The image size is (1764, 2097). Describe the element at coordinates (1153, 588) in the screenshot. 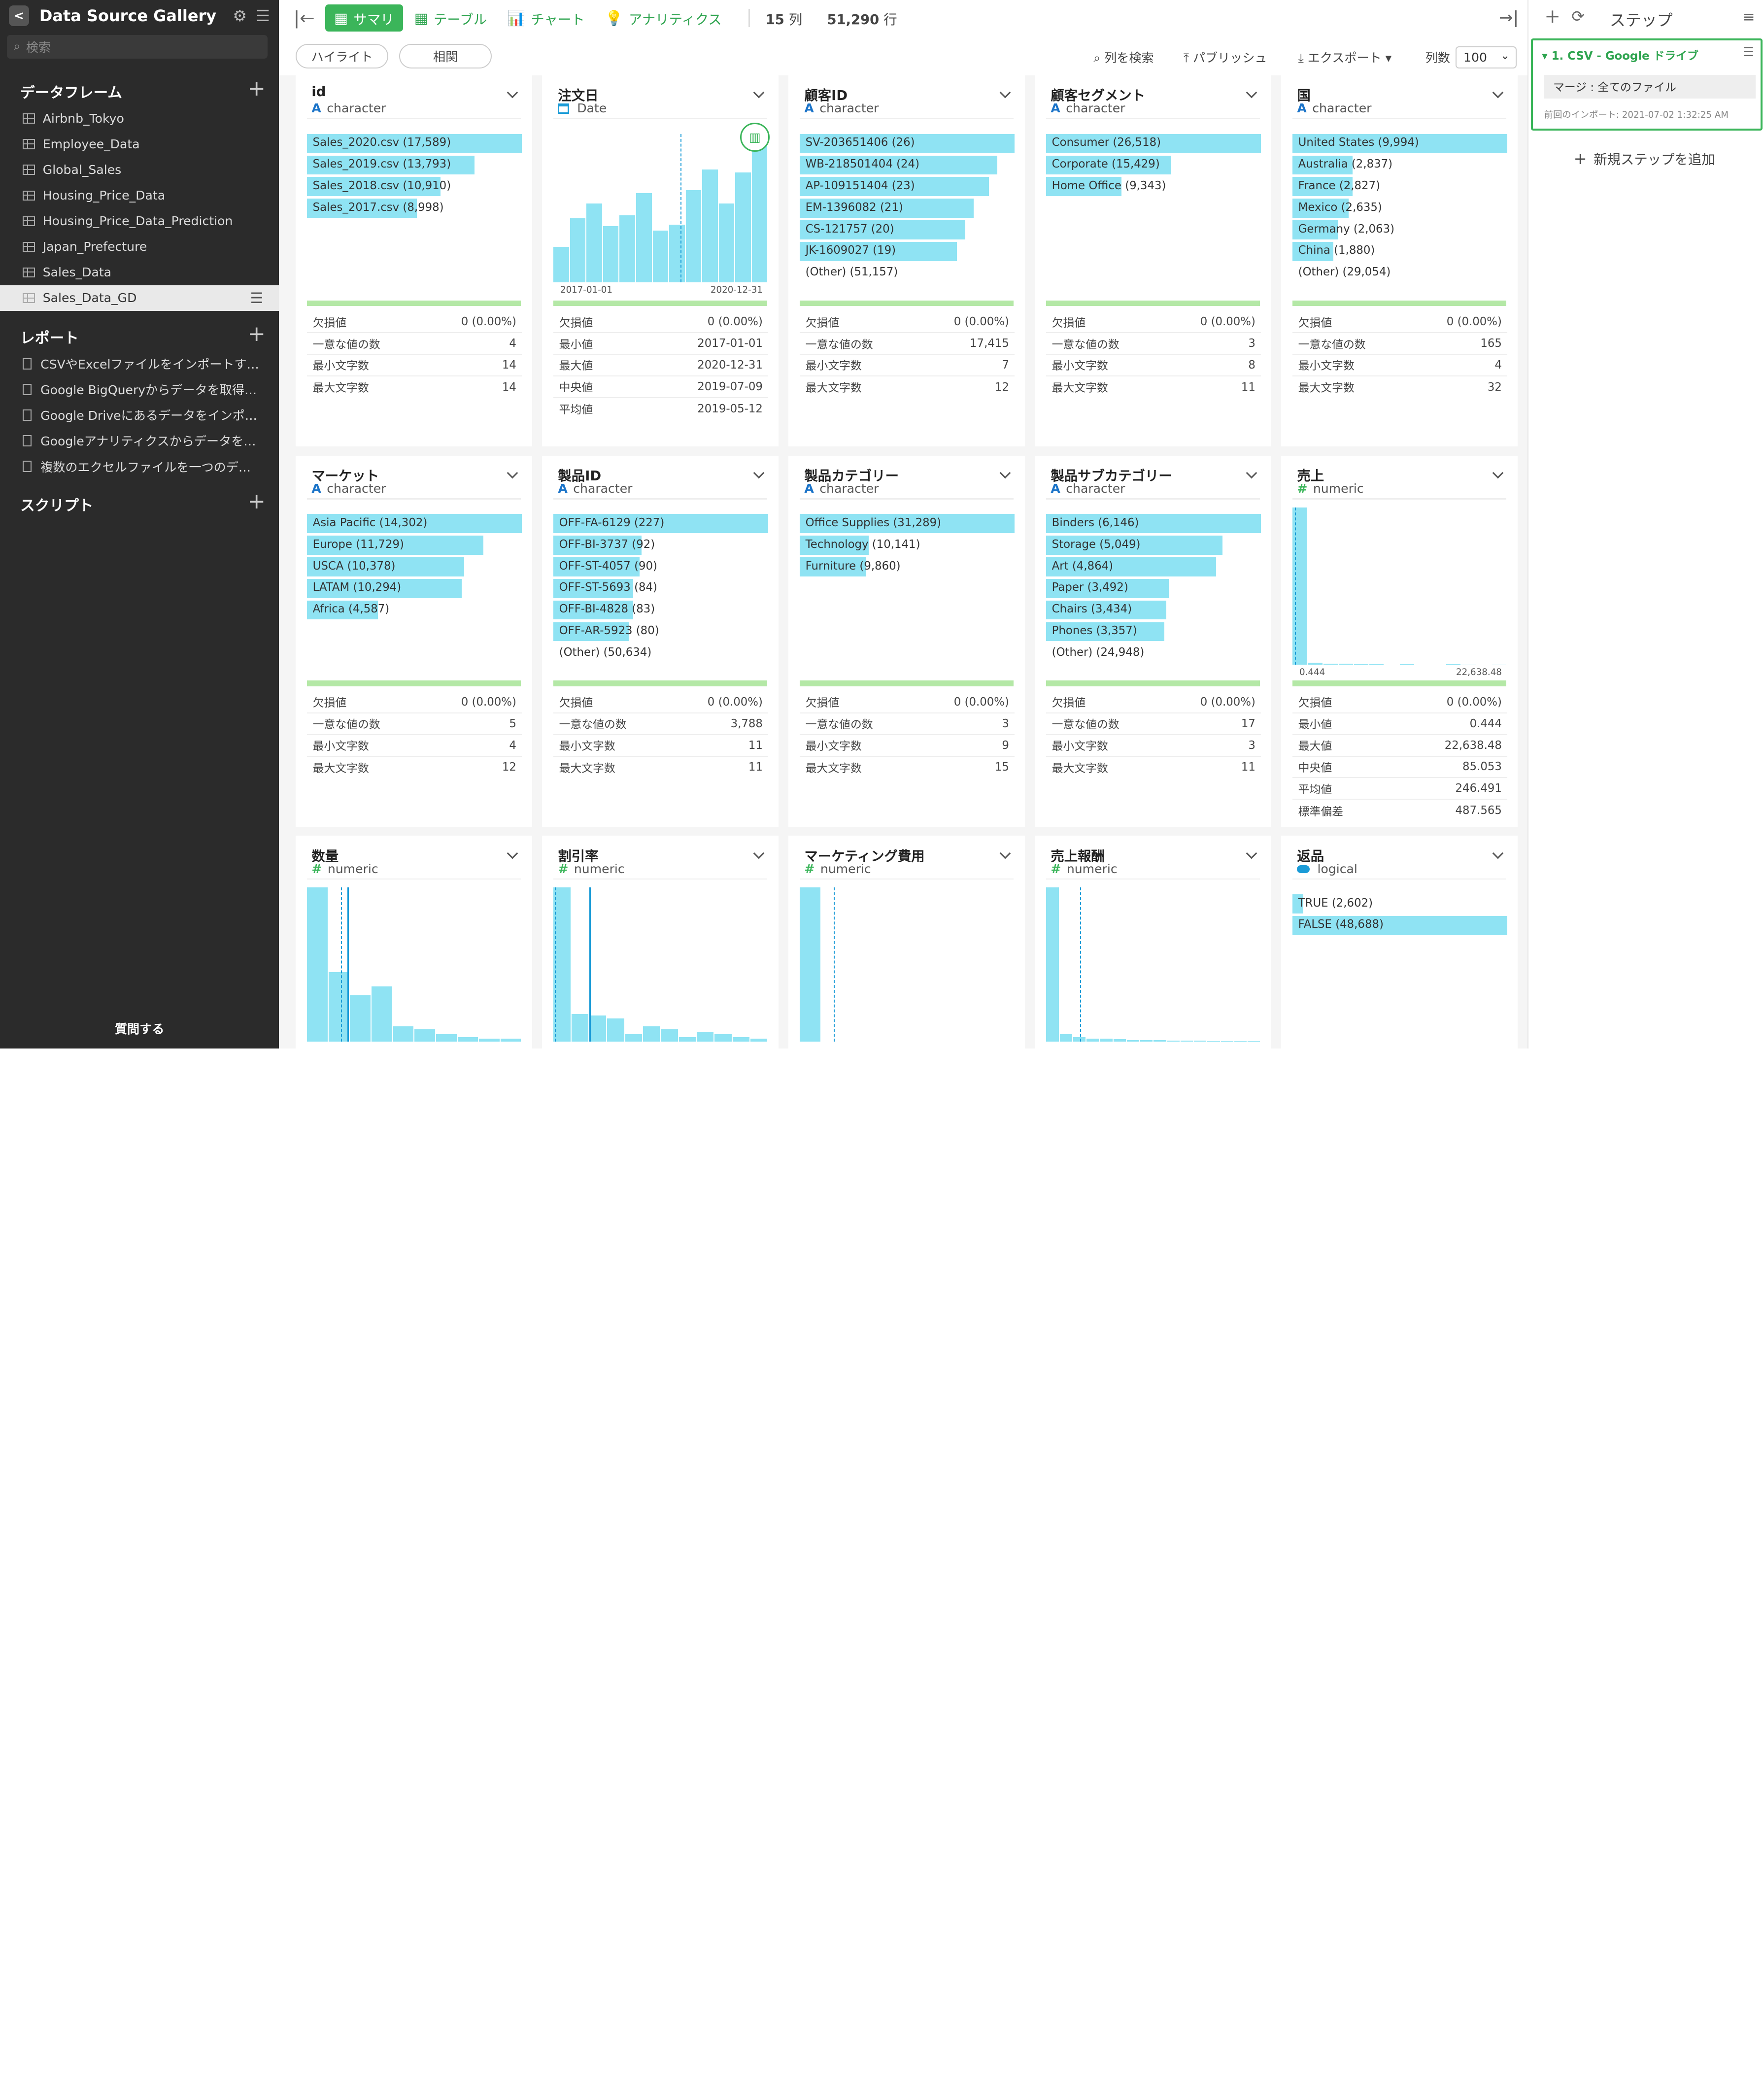

I see `category-bar: Paper (3,492)` at that location.